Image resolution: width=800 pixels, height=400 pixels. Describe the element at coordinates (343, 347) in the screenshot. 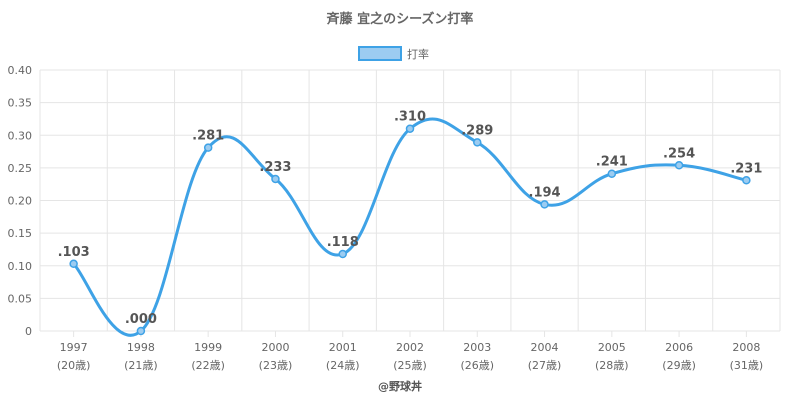

I see `x-tick-label: 2001` at that location.